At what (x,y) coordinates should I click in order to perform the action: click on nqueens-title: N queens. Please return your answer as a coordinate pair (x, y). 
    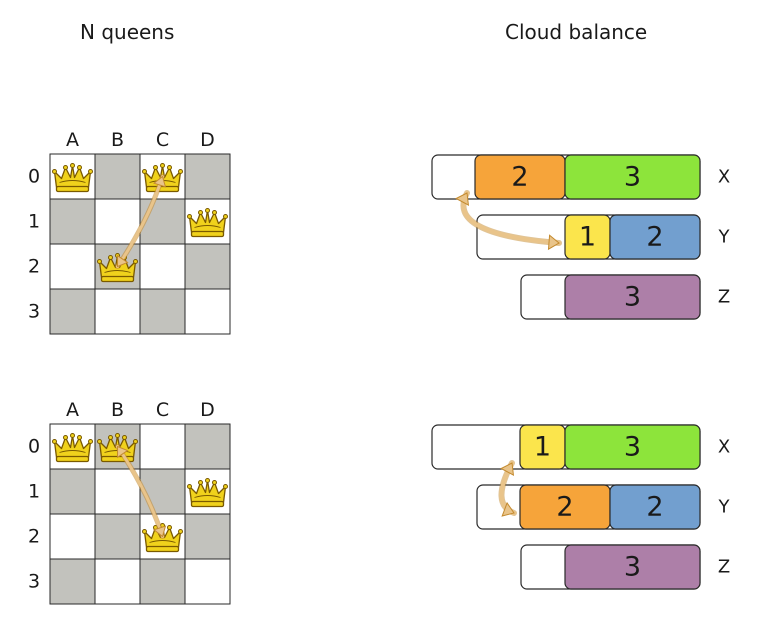
    Looking at the image, I should click on (127, 32).